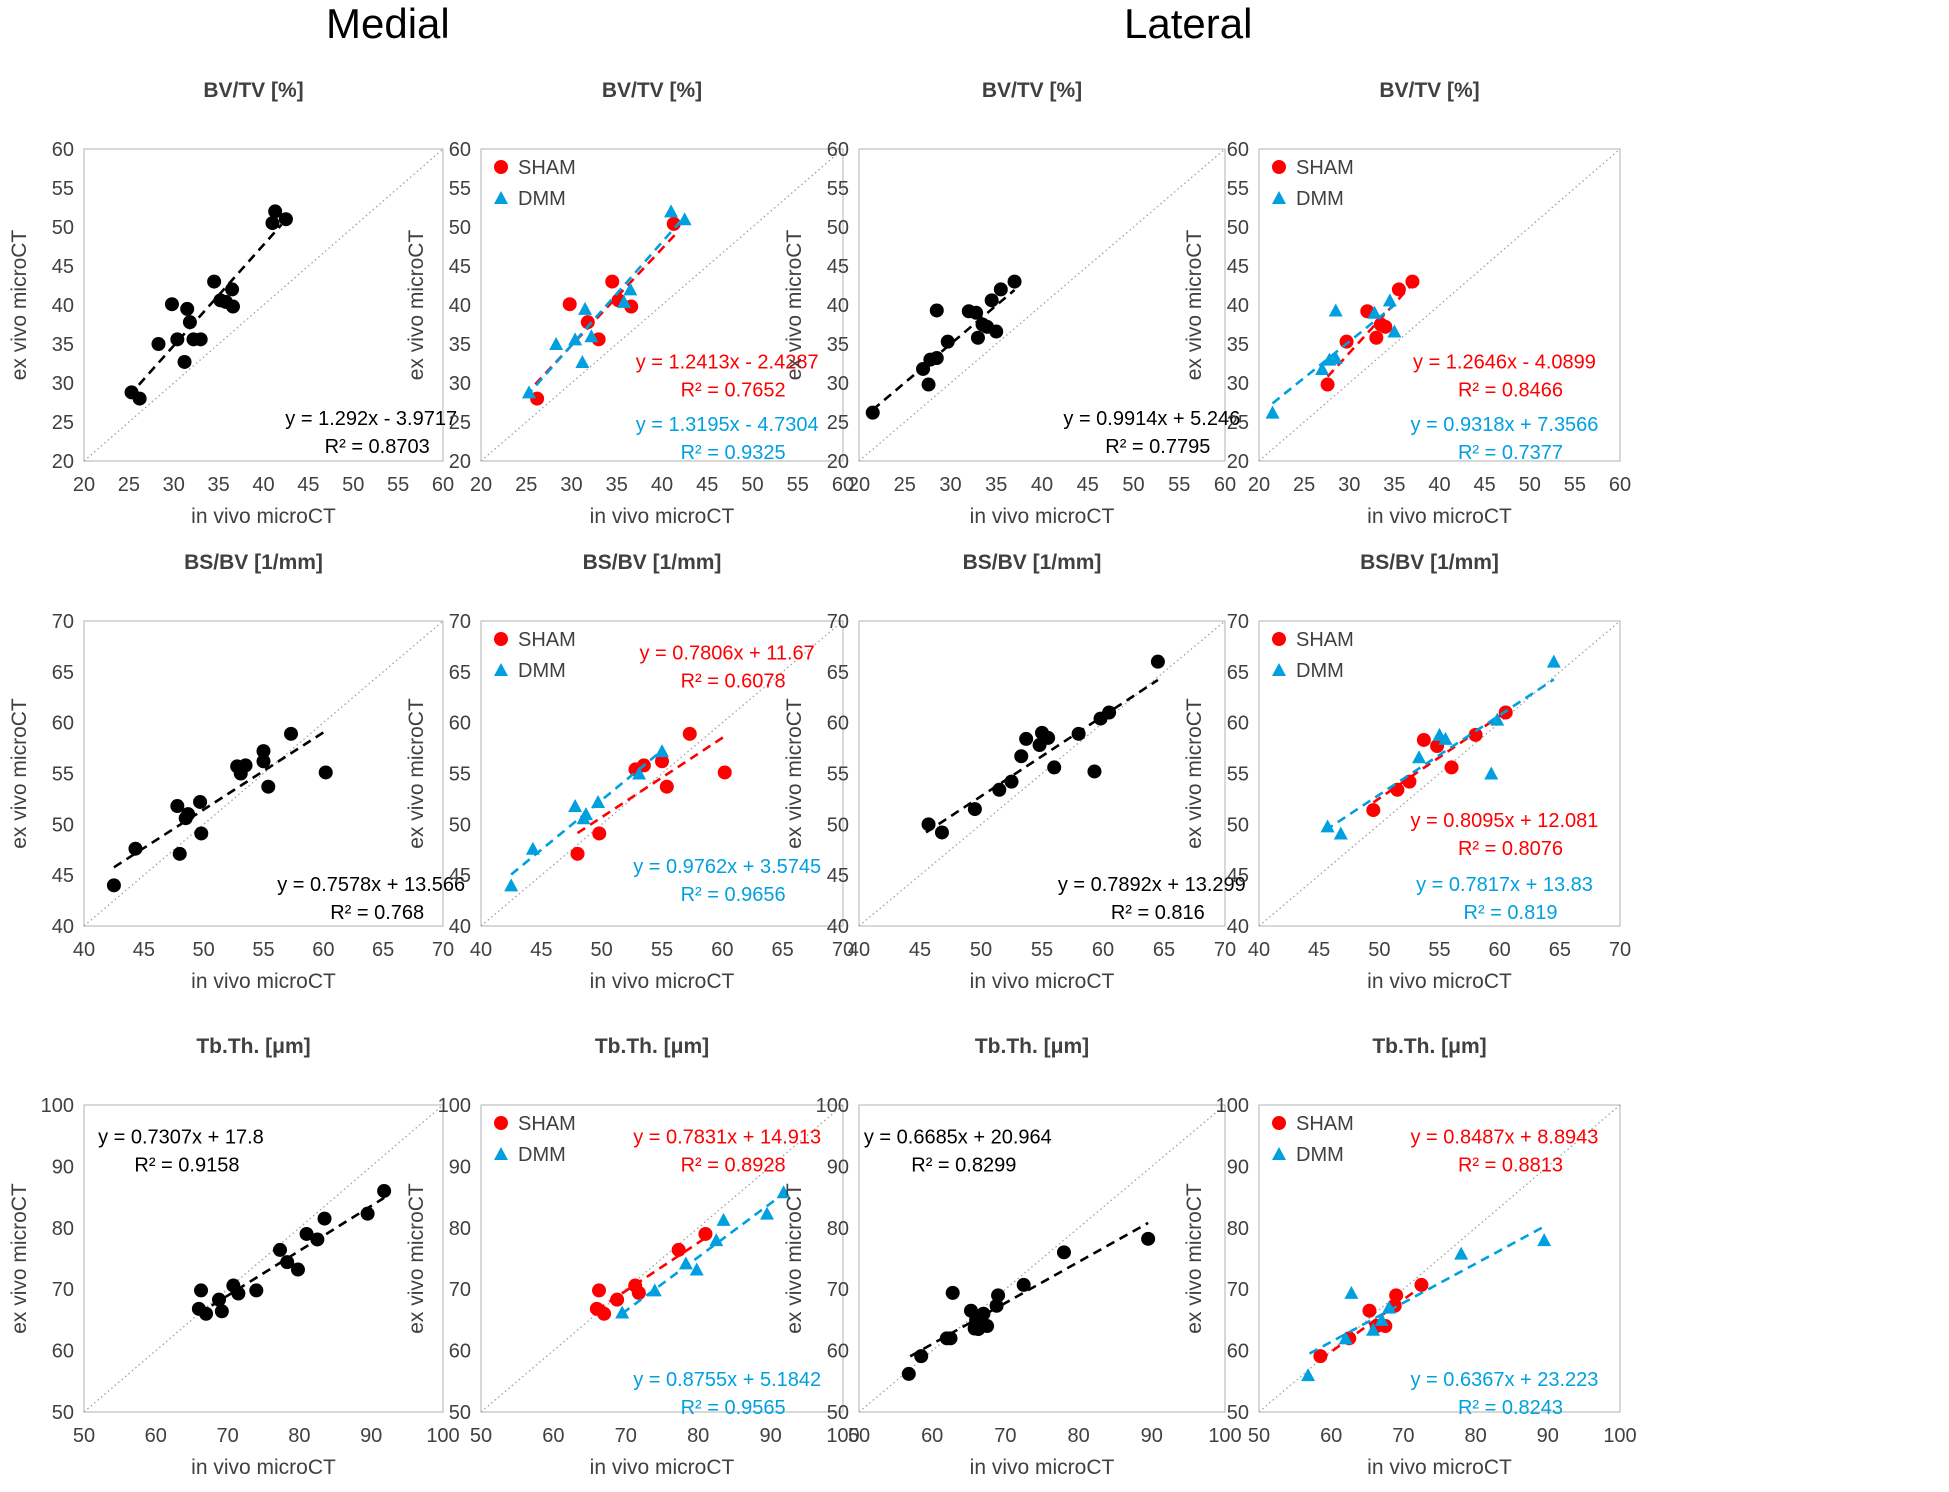  Describe the element at coordinates (1188, 23) in the screenshot. I see `lateral-header: Lateral` at that location.